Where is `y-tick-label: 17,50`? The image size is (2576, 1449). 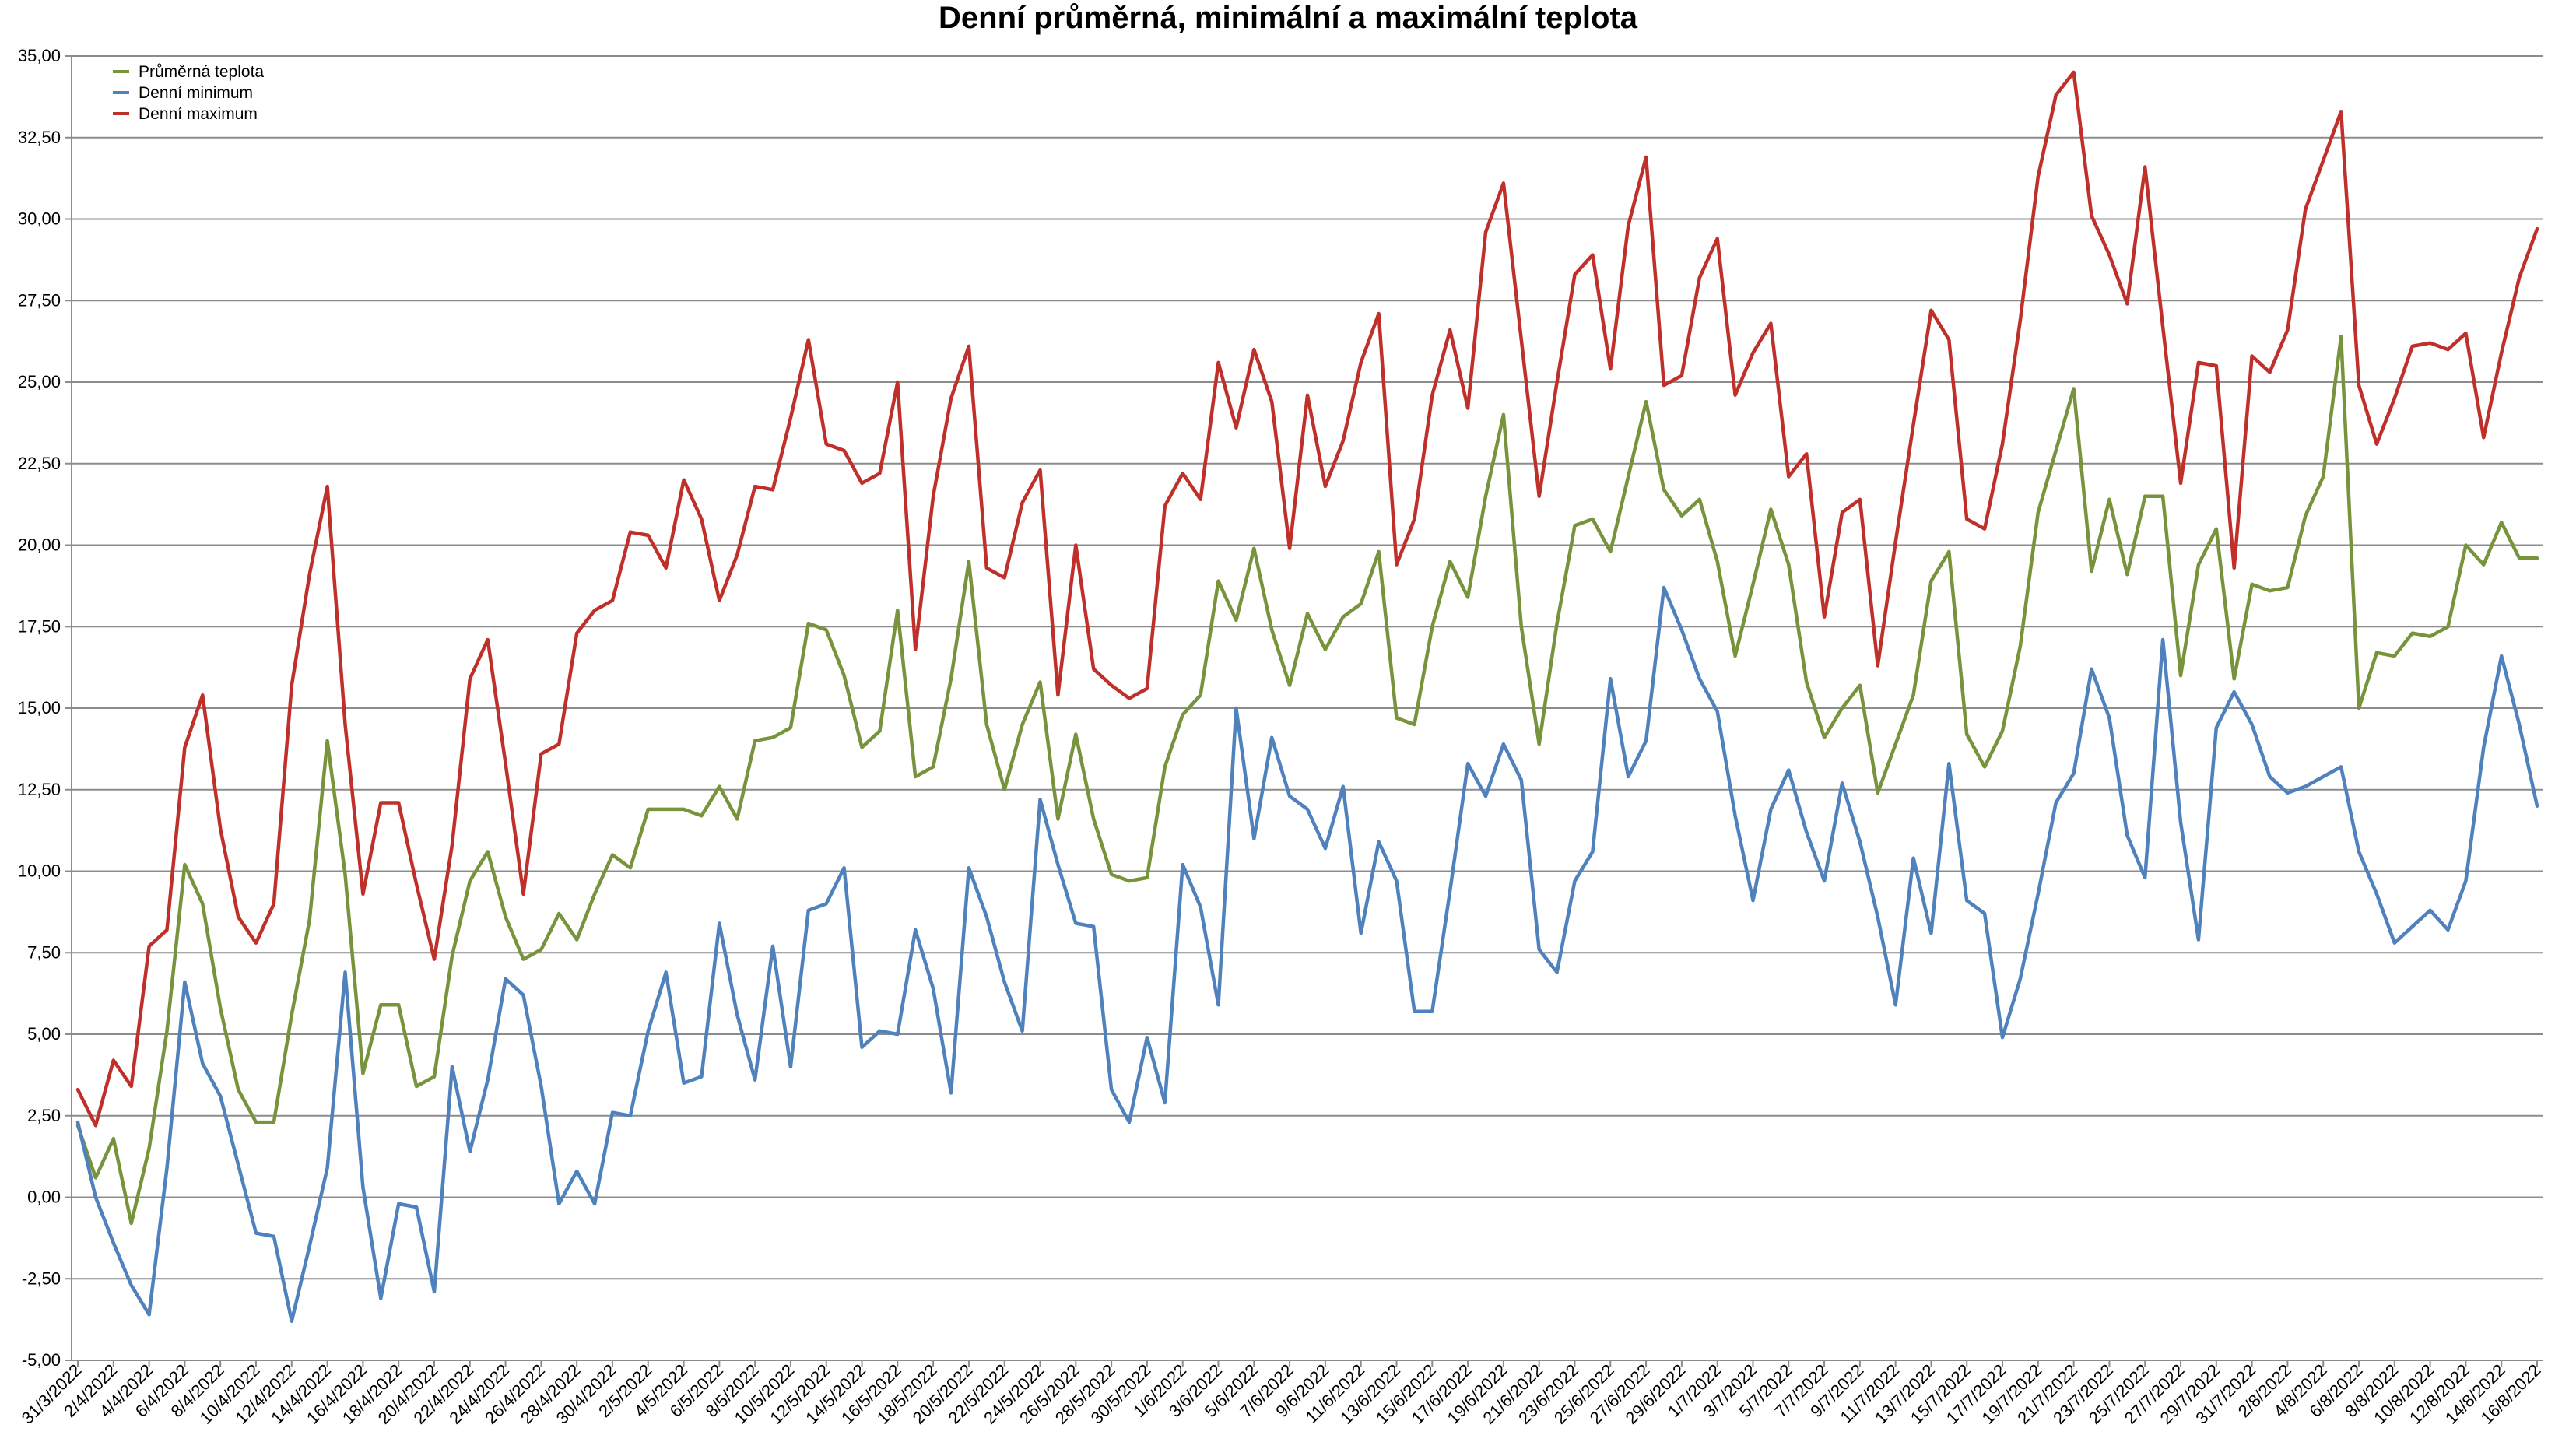
y-tick-label: 17,50 is located at coordinates (40, 626).